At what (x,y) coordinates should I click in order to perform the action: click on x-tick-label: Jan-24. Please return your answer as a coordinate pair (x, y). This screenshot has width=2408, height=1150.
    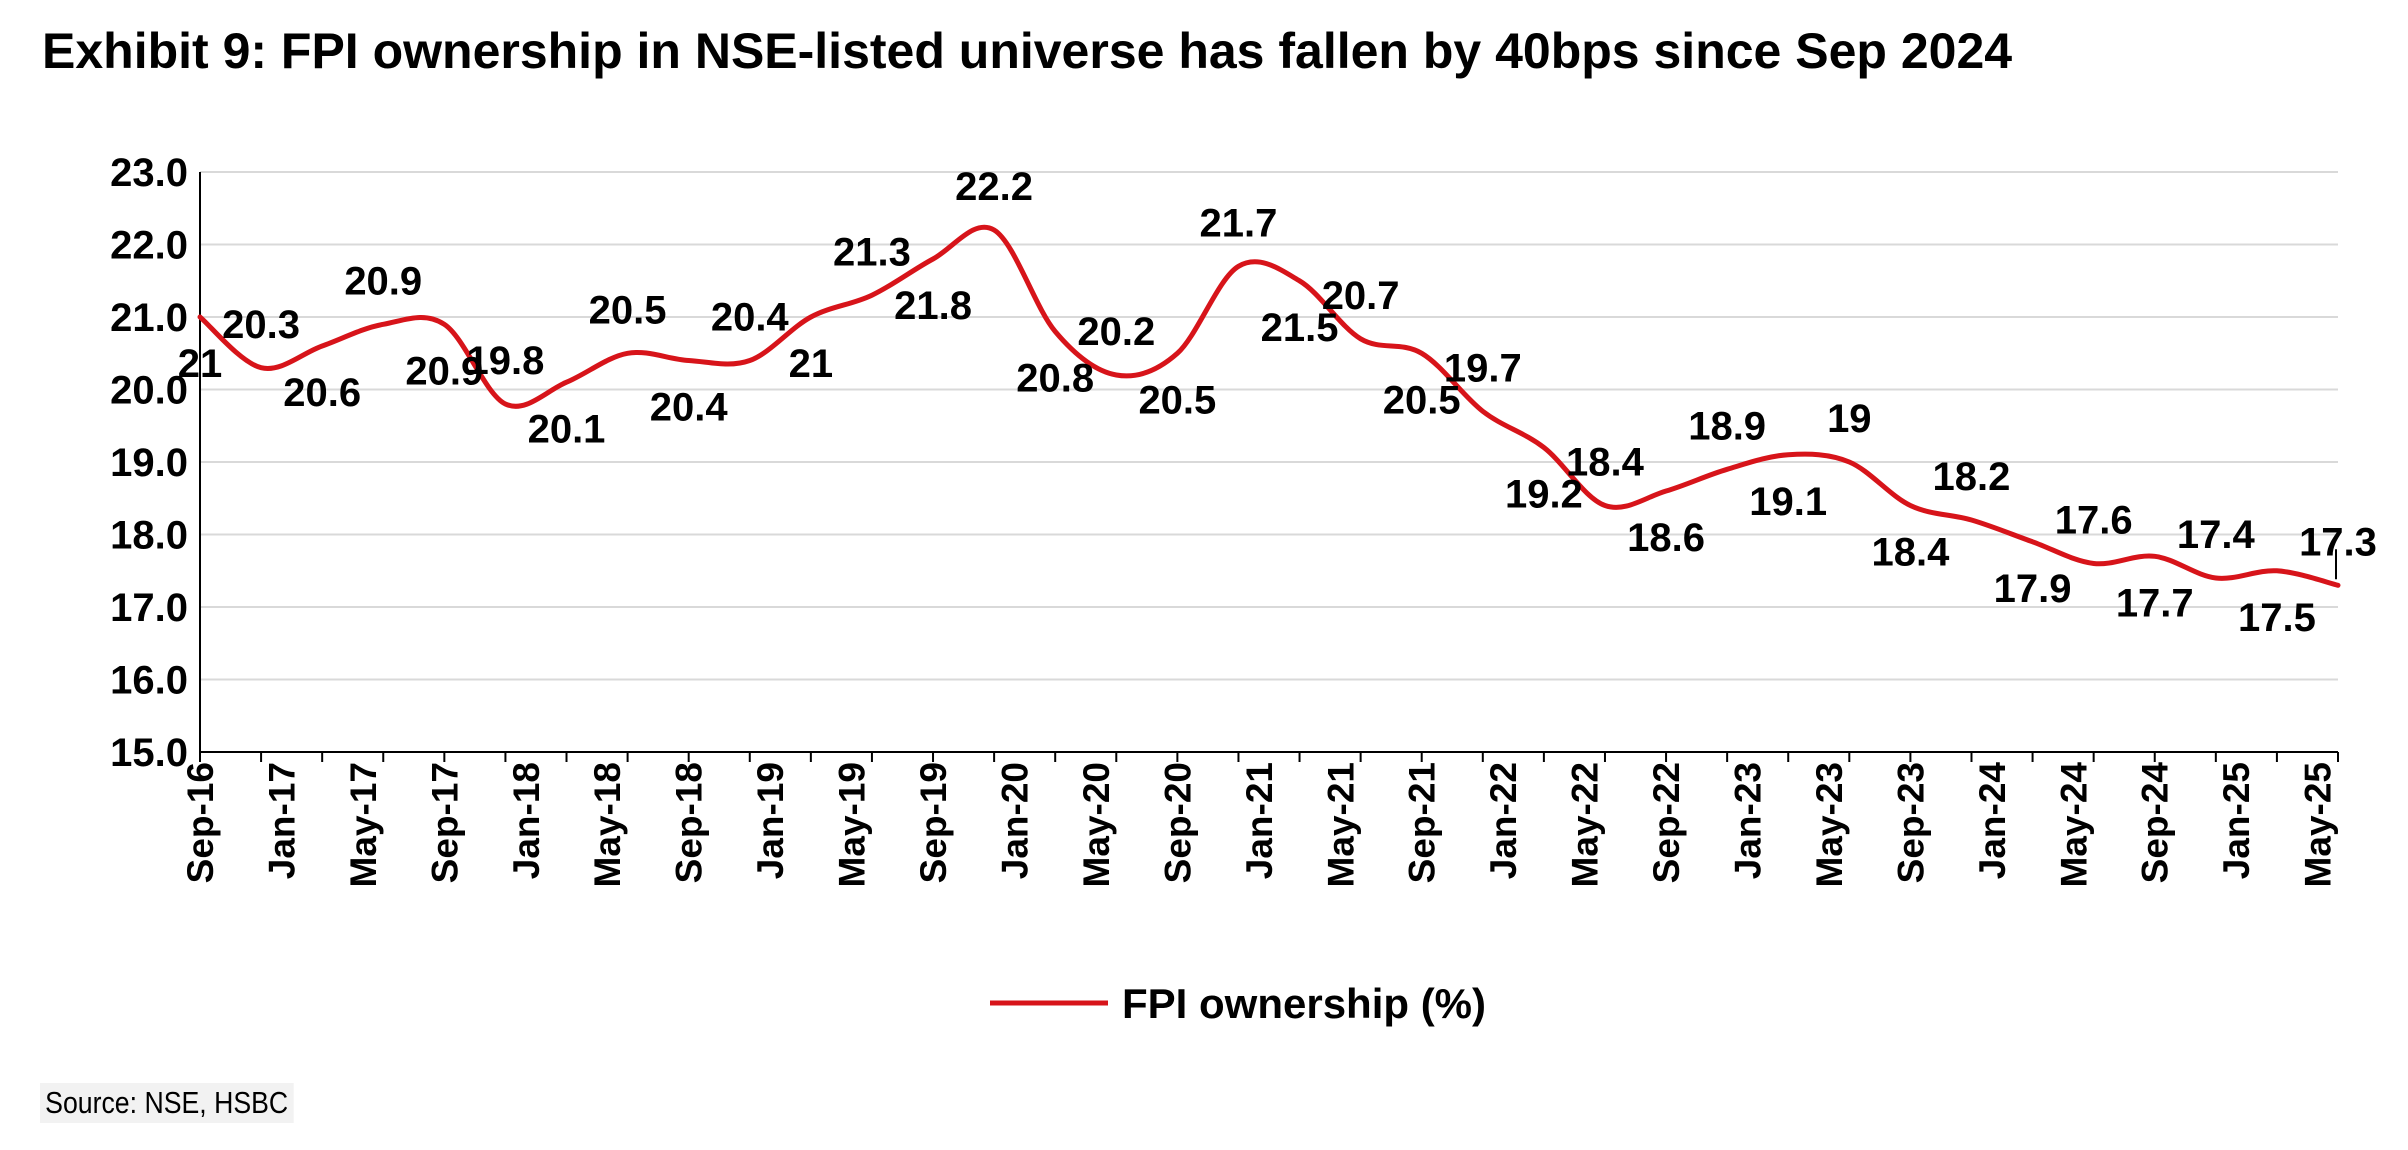
    Looking at the image, I should click on (1992, 821).